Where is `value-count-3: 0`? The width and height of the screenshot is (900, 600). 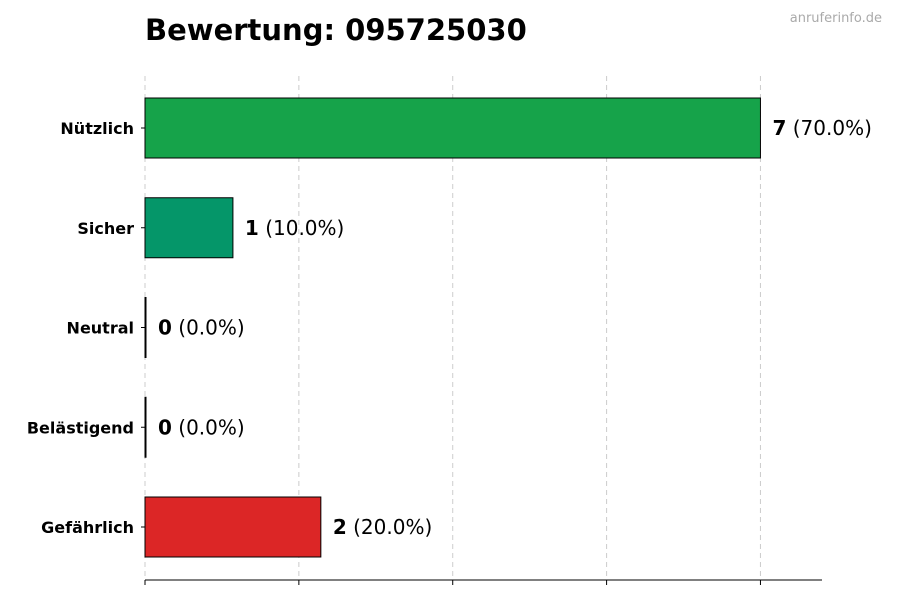
value-count-3: 0 is located at coordinates (165, 427).